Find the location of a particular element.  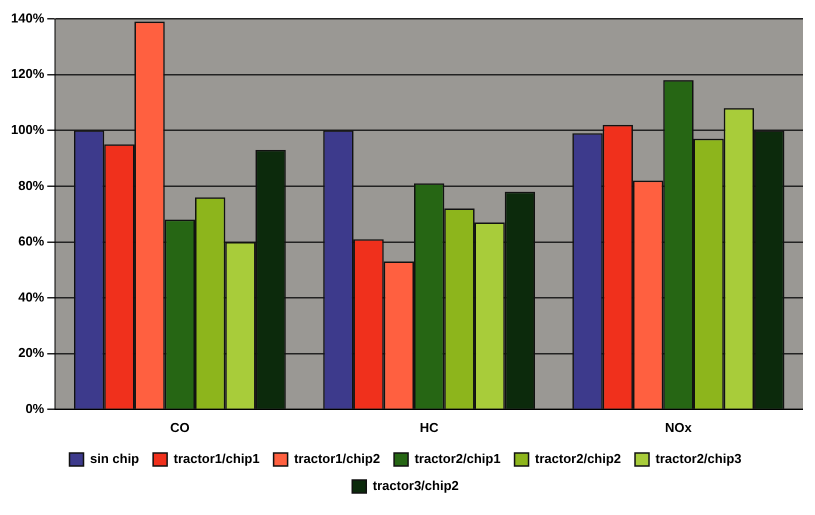

x-tick-label: NOx is located at coordinates (679, 427).